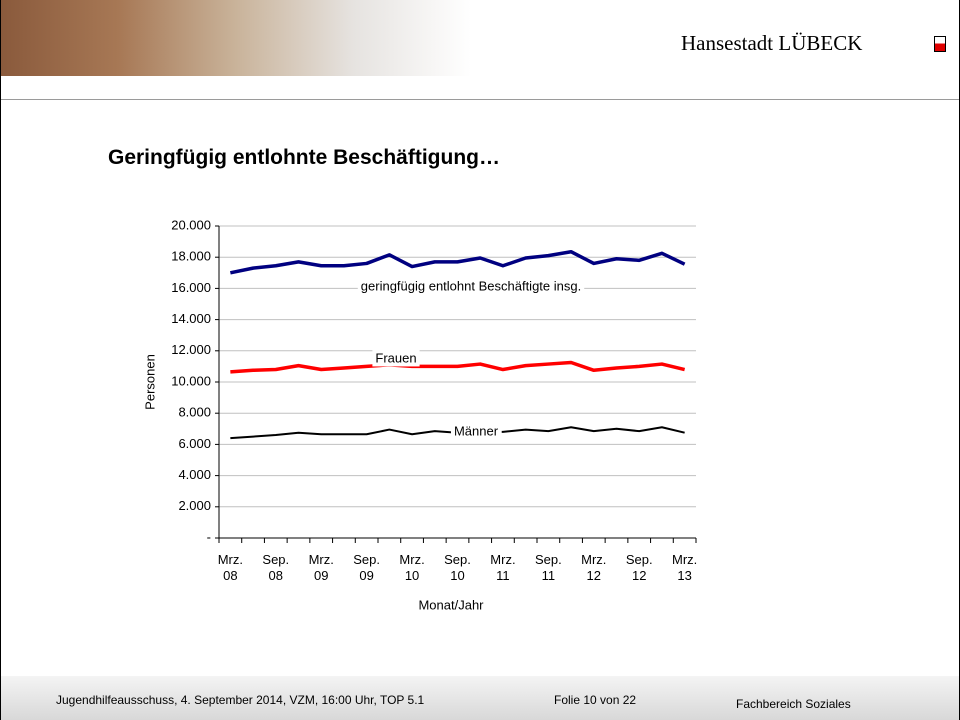  Describe the element at coordinates (194, 505) in the screenshot. I see `y-tick-label: 2.000` at that location.